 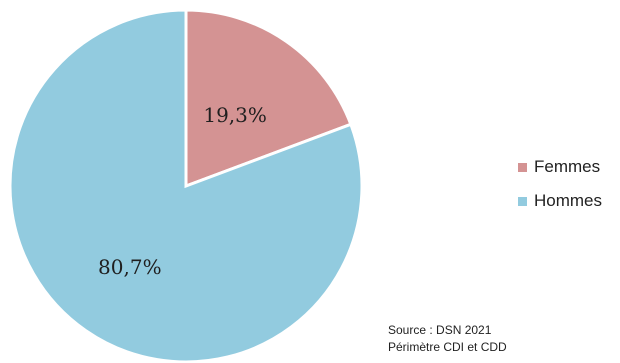 I want to click on legend-item-femmes: Femmes, so click(x=560, y=167).